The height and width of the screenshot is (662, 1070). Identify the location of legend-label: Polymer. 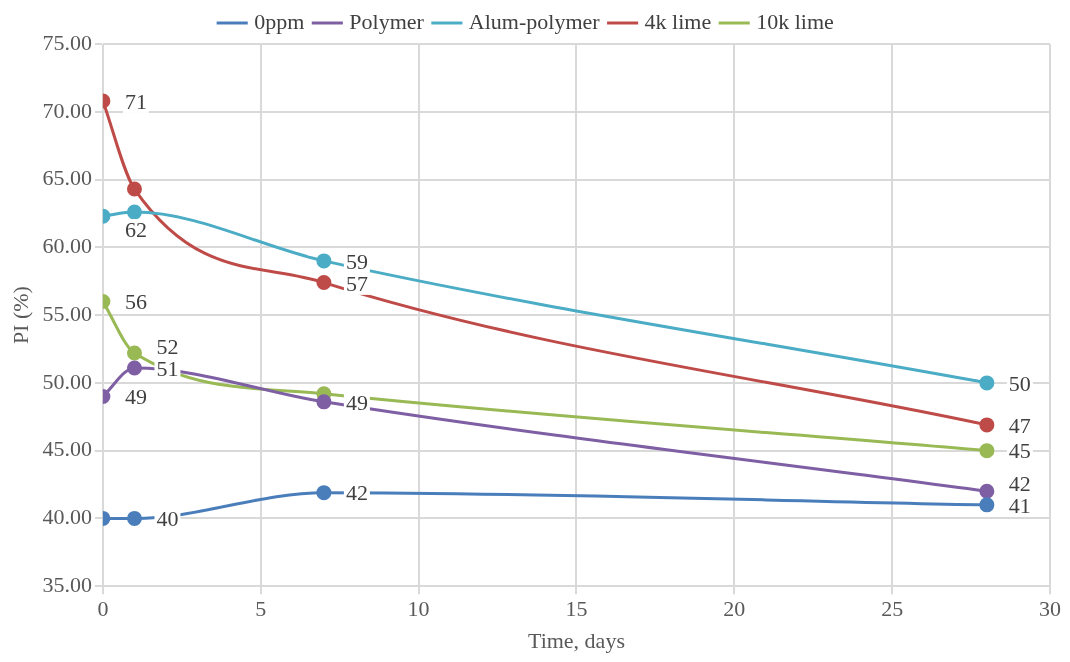
(387, 21).